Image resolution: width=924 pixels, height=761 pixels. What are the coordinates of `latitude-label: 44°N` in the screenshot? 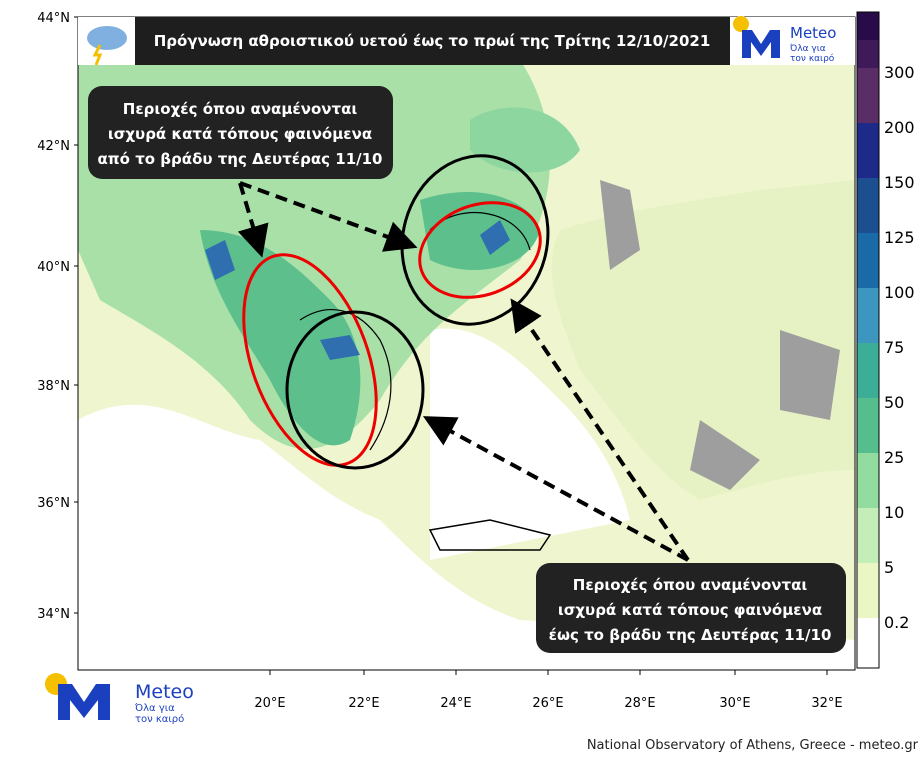 It's located at (53, 18).